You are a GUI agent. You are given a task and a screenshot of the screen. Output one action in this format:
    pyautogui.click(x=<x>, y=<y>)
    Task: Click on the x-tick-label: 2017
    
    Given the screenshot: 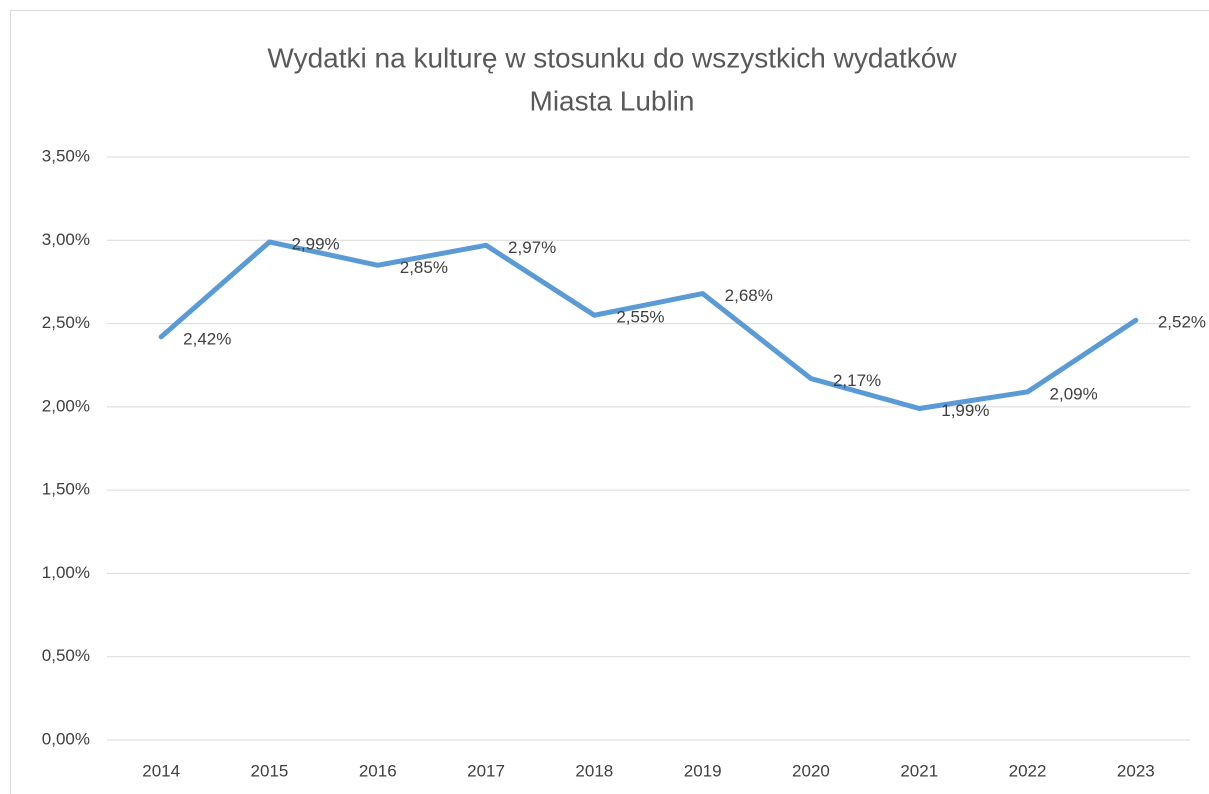 What is the action you would take?
    pyautogui.click(x=486, y=770)
    